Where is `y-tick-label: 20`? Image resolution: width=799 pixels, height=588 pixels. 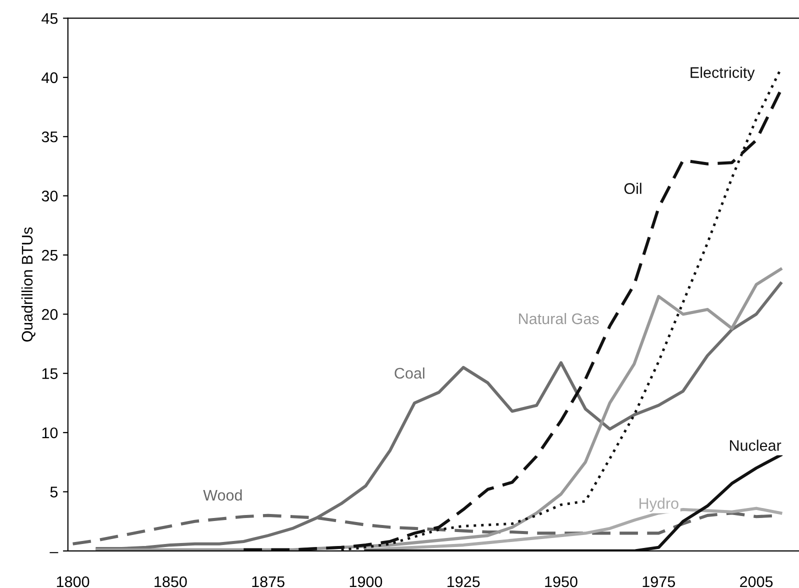
y-tick-label: 20 is located at coordinates (50, 314).